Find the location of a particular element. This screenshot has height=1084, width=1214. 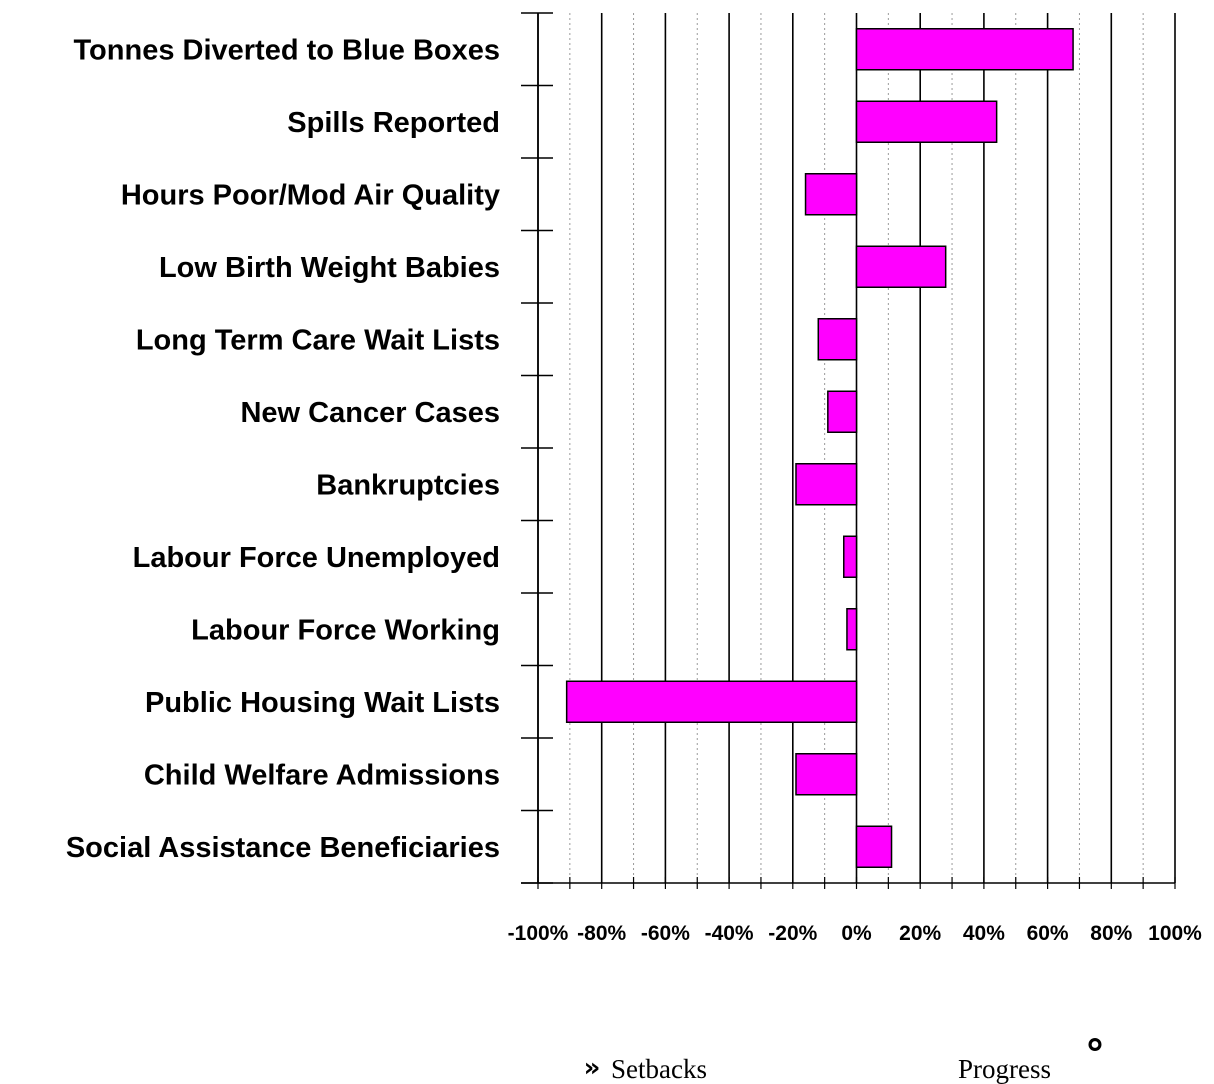

category-label: Social Assistance Beneficiaries is located at coordinates (283, 848).